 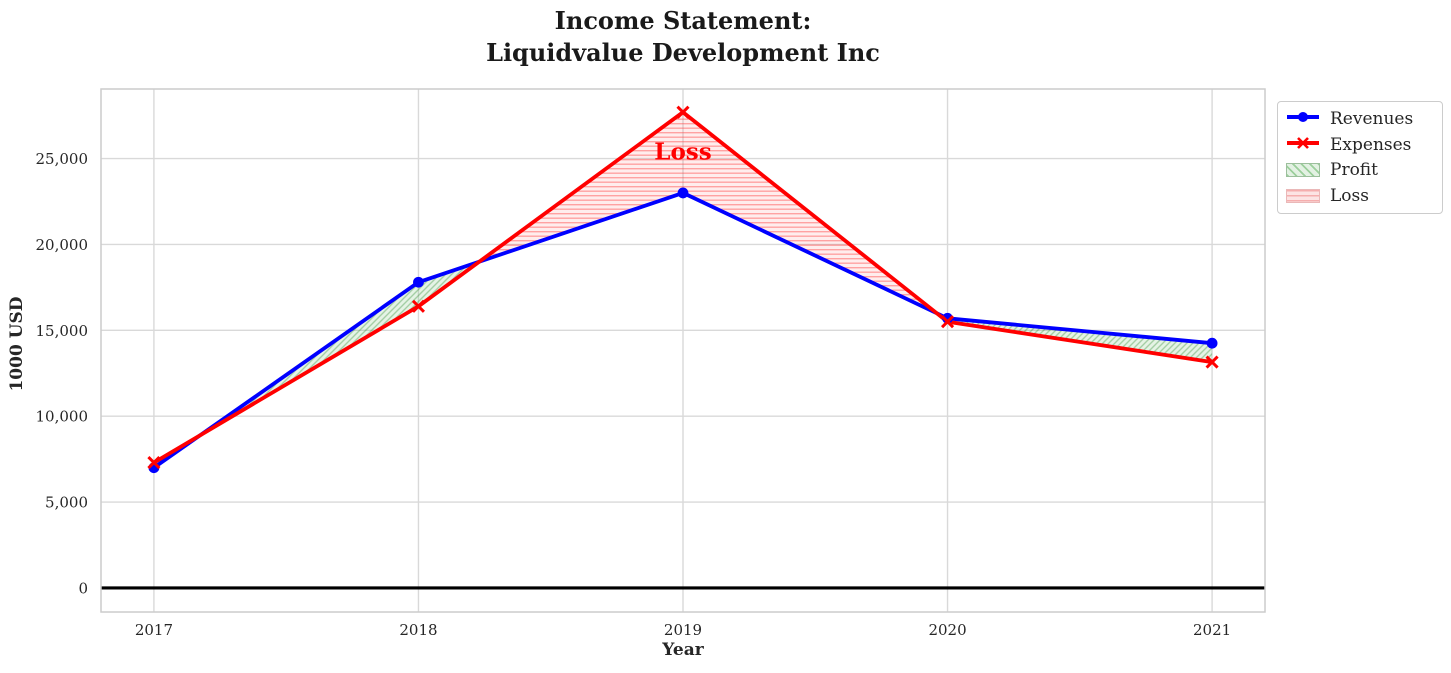 What do you see at coordinates (1303, 196) in the screenshot?
I see `loss-patch-icon` at bounding box center [1303, 196].